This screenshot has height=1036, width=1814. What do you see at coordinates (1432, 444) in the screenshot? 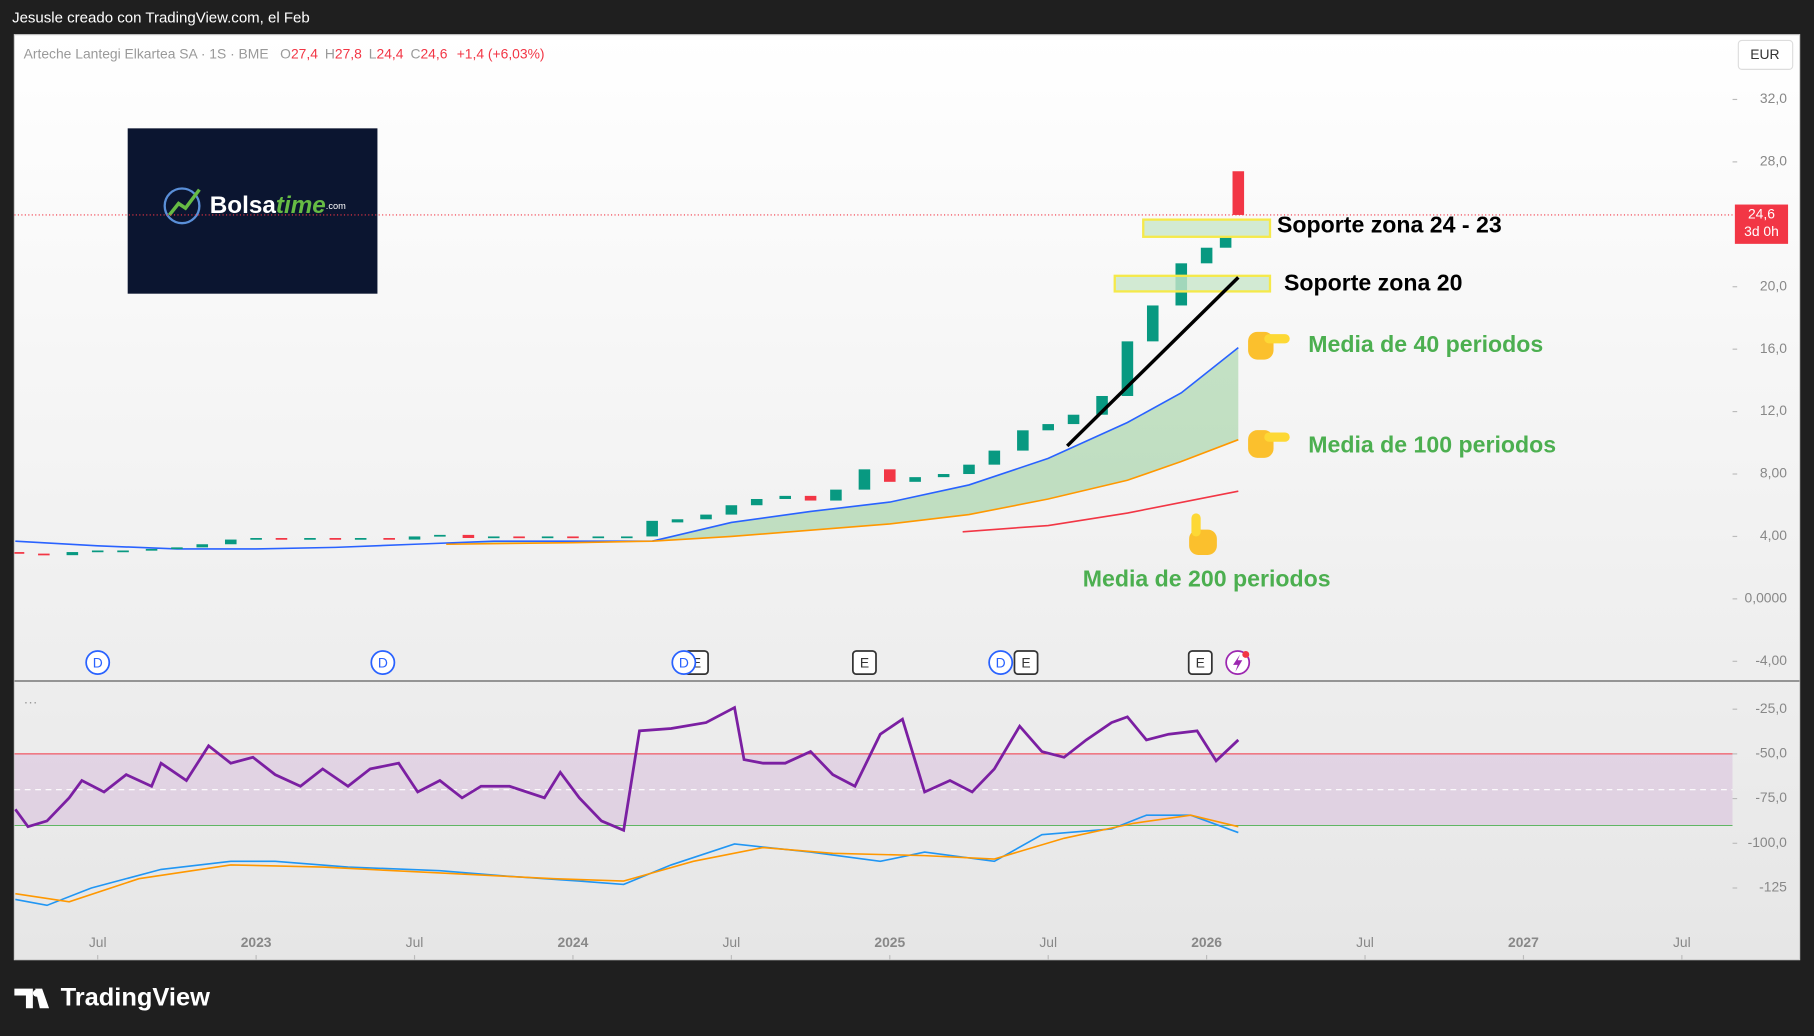
I see `annotation: Media de 100 periodos` at bounding box center [1432, 444].